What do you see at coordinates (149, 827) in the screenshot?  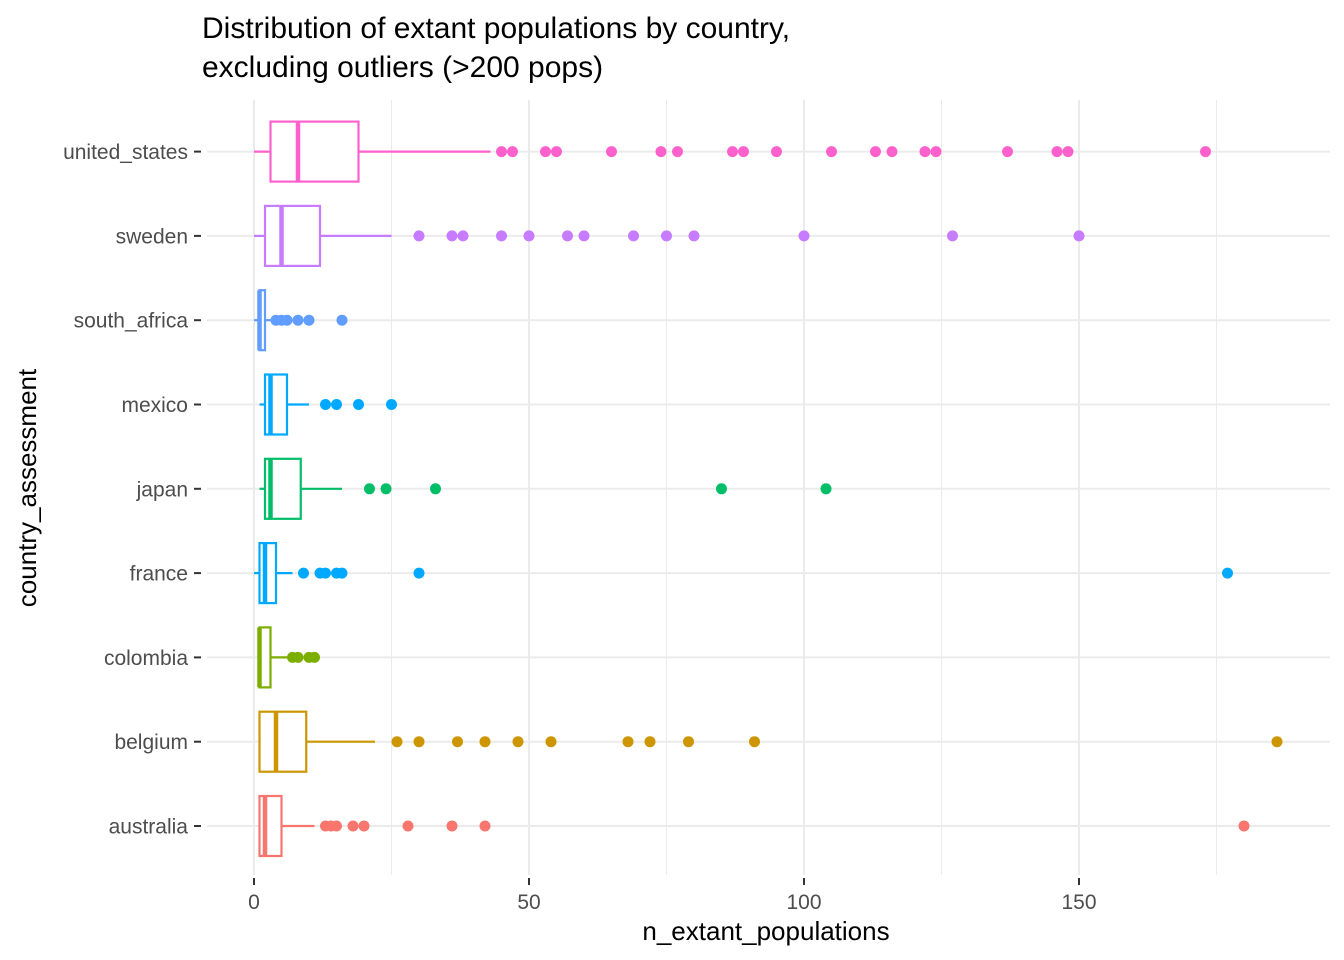 I see `y-tick-label-australia: australia` at bounding box center [149, 827].